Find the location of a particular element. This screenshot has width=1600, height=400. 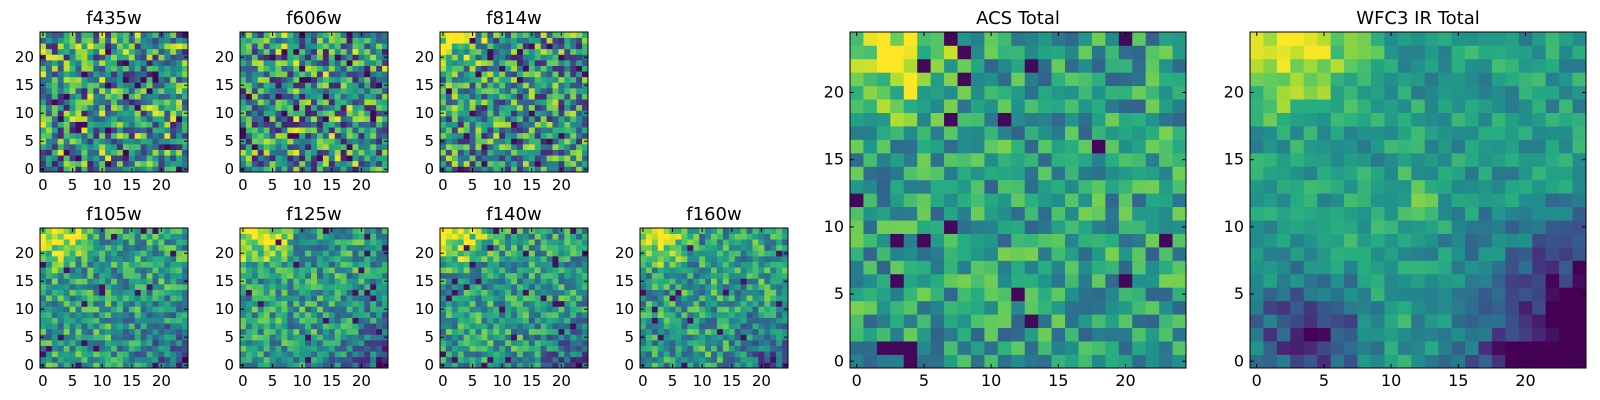

plot-frame is located at coordinates (514, 298).